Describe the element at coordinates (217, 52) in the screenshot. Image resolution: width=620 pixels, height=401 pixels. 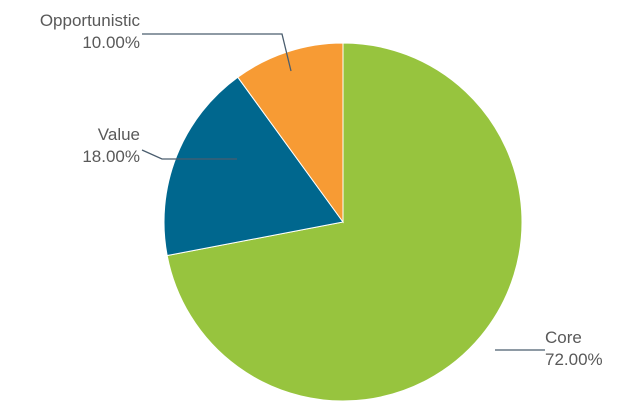
I see `leader-line-opportunistic` at that location.